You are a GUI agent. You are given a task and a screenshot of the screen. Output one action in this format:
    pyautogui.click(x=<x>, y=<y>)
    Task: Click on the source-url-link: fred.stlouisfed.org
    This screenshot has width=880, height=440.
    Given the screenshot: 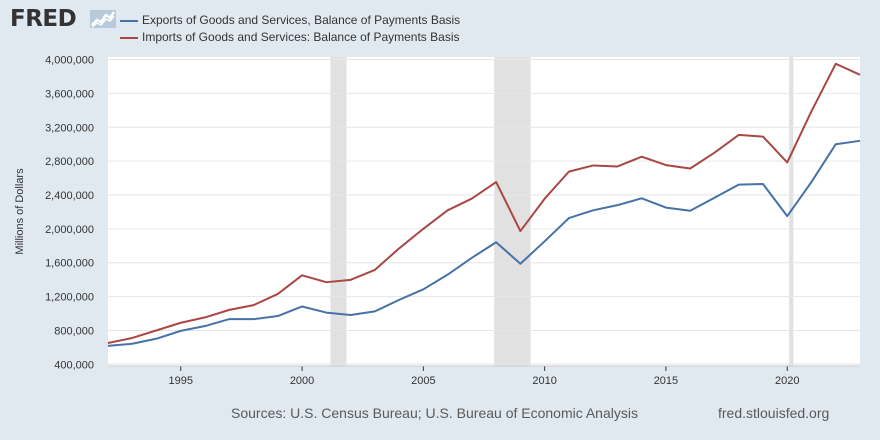 What is the action you would take?
    pyautogui.click(x=774, y=413)
    